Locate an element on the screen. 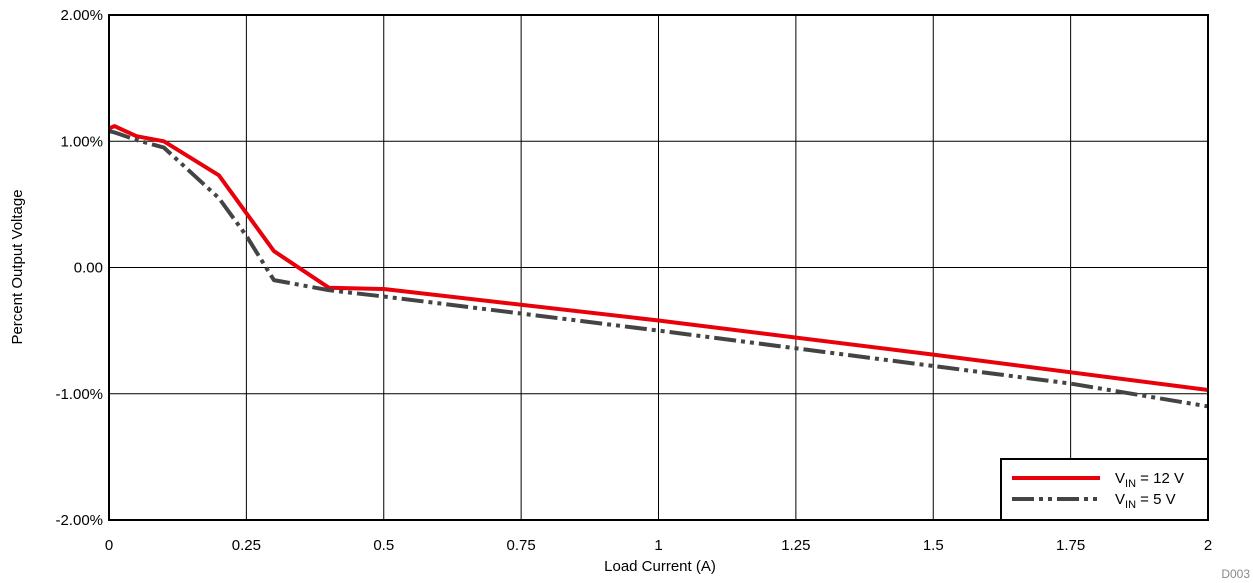 The image size is (1253, 583). y-tick-label: -2.00% is located at coordinates (79, 520).